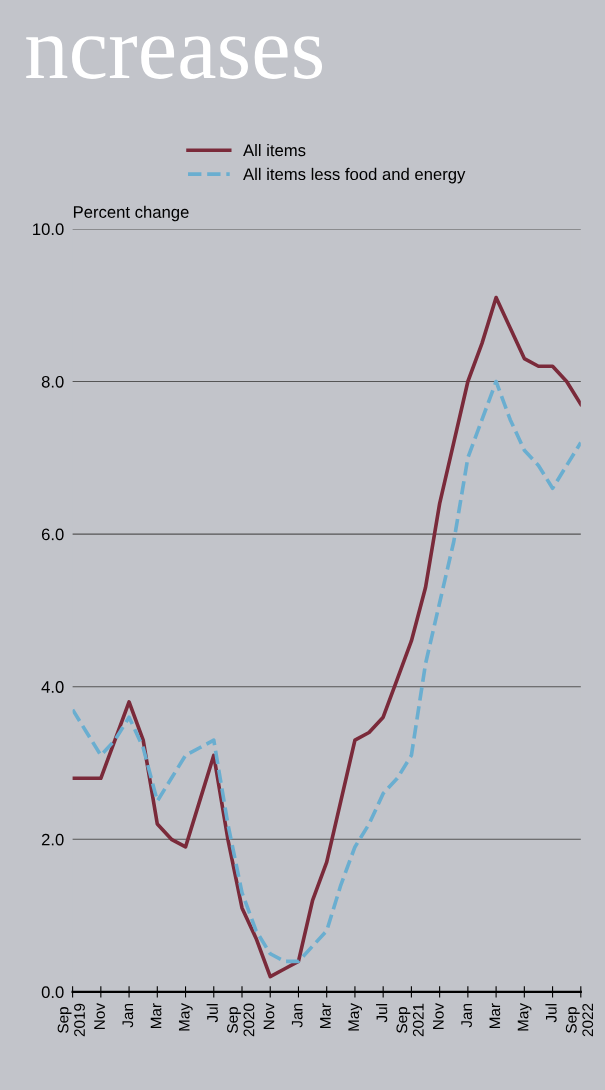  Describe the element at coordinates (52, 381) in the screenshot. I see `y-tick-label: 8.0` at that location.